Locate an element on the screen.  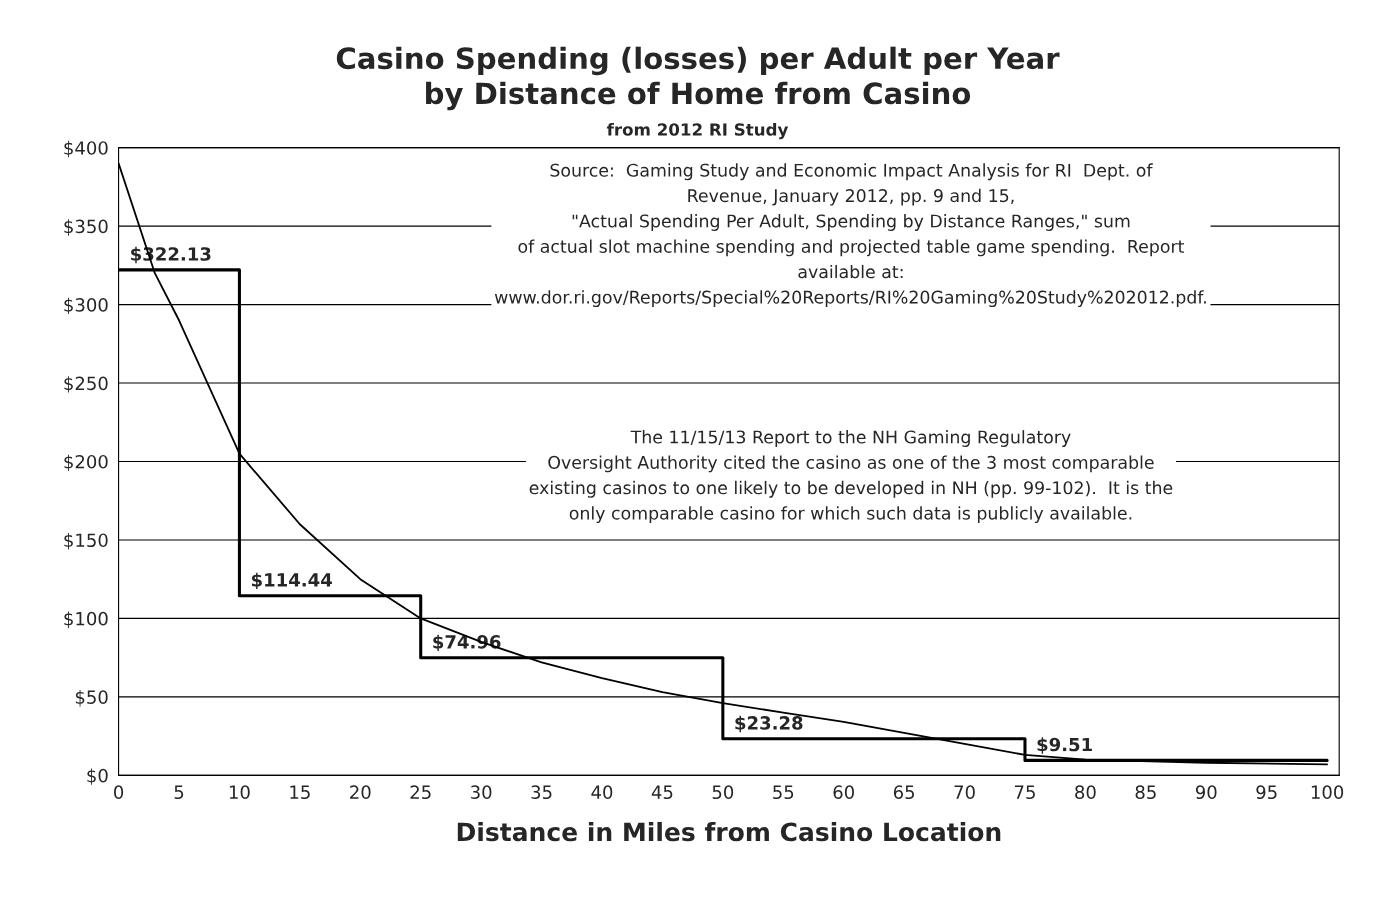
y-tick-label: $250 is located at coordinates (86, 384).